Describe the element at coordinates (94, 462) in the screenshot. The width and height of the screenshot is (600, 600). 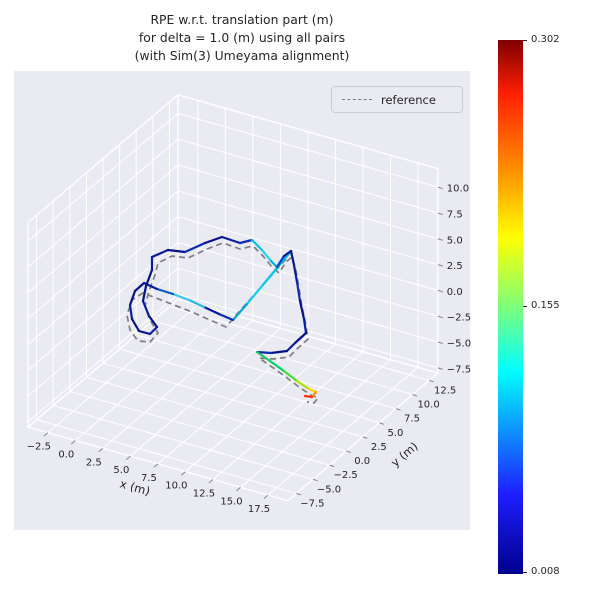
I see `x-tick-label: 2.5` at that location.